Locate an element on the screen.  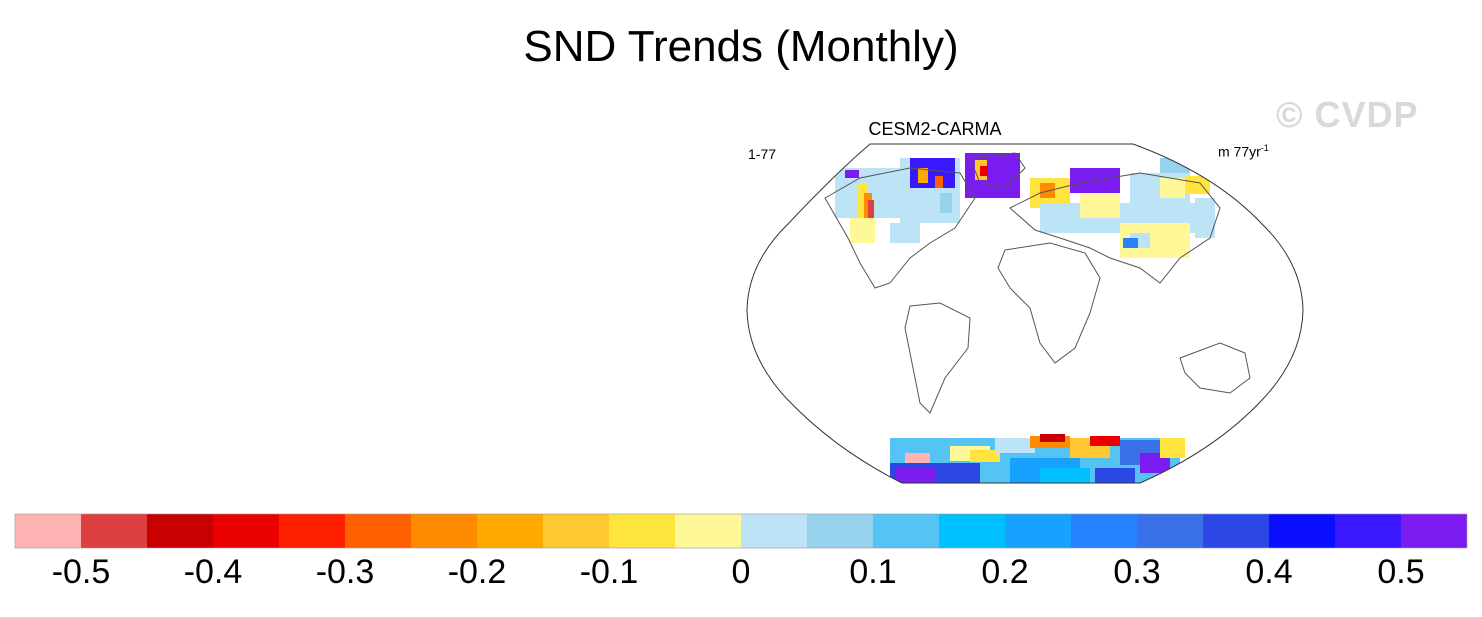
snow-trend-north is located at coordinates (1025, 205).